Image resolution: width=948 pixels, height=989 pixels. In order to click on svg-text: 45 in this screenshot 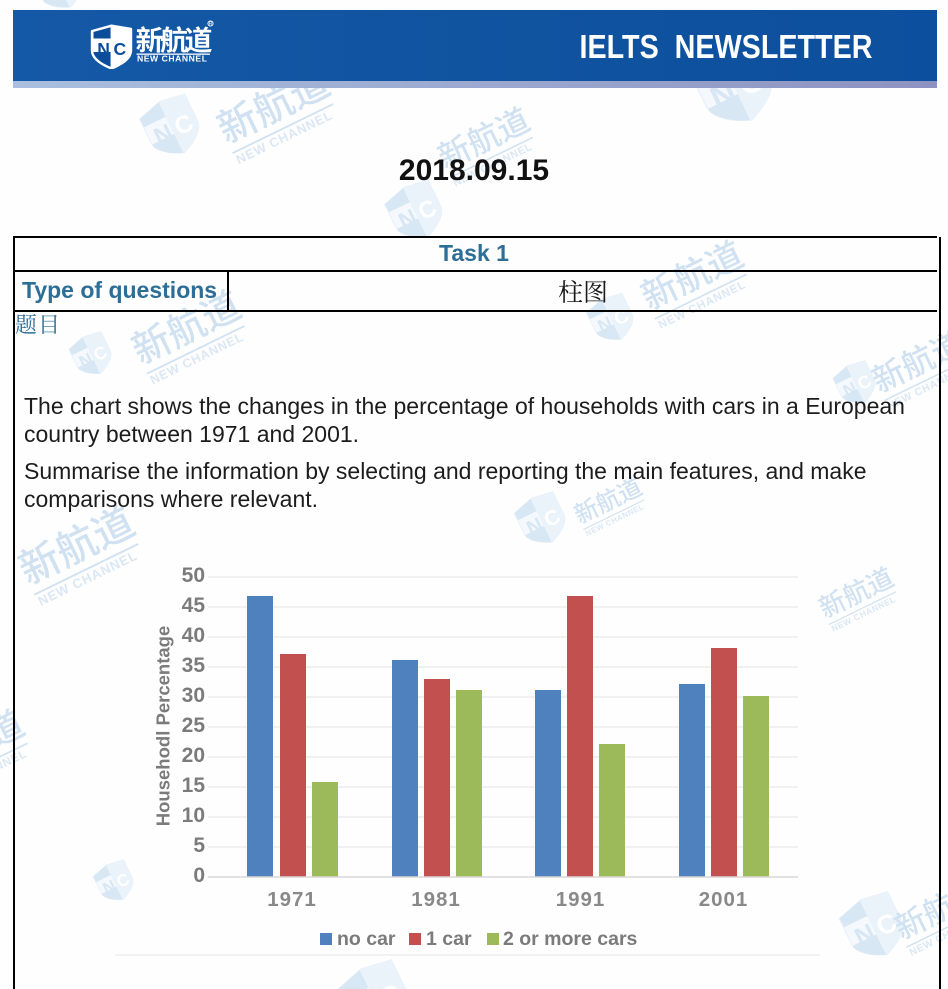, I will do `click(194, 605)`.